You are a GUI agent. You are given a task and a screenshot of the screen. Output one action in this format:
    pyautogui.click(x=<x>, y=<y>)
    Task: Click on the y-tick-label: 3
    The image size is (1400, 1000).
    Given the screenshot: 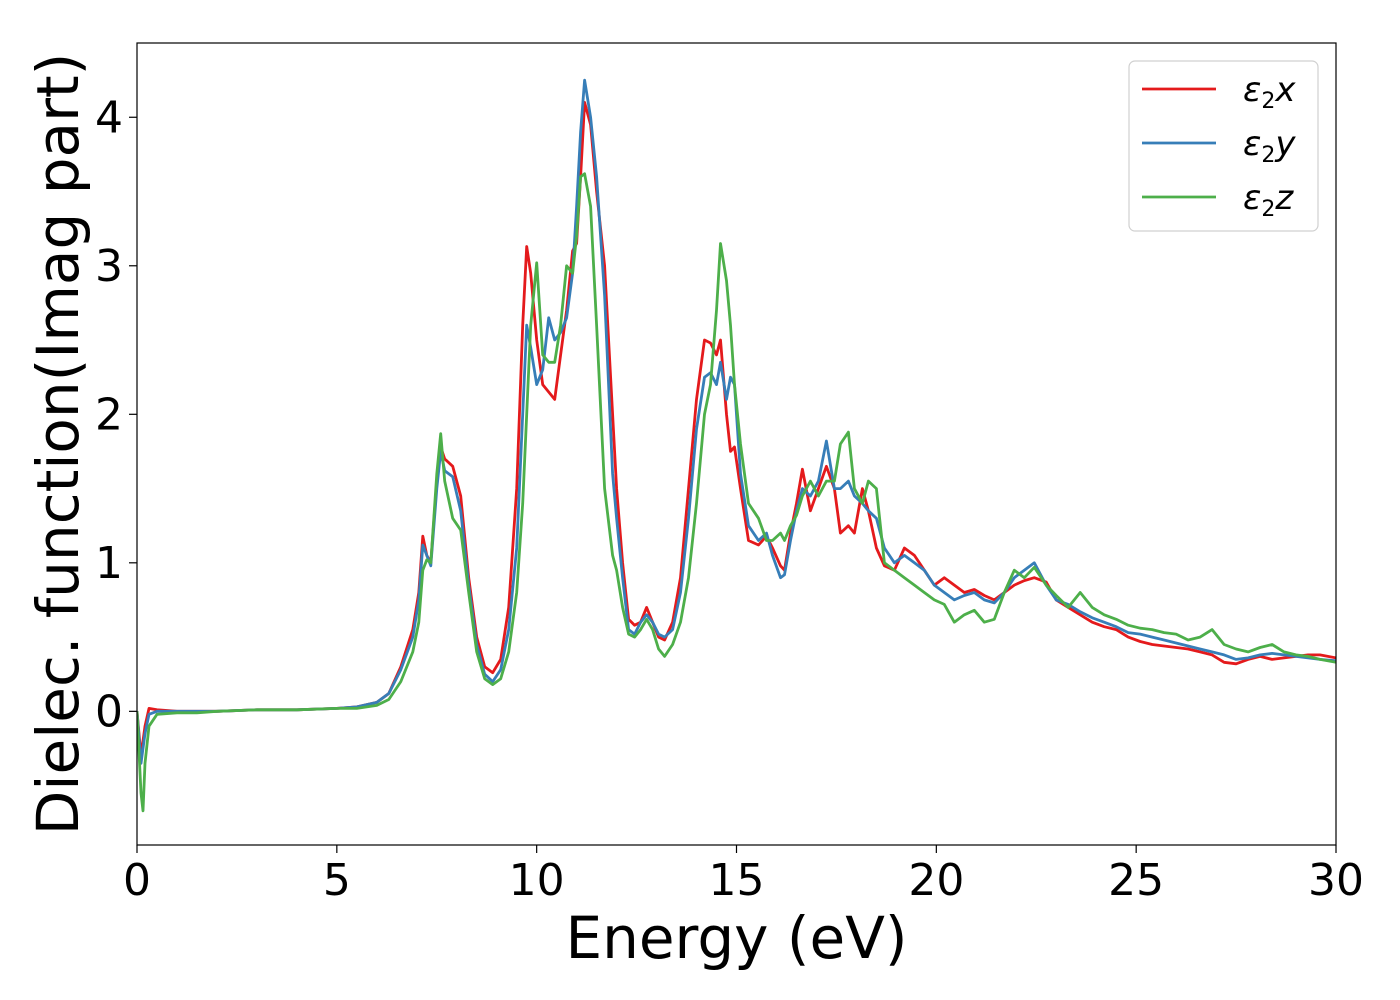 What is the action you would take?
    pyautogui.click(x=109, y=266)
    